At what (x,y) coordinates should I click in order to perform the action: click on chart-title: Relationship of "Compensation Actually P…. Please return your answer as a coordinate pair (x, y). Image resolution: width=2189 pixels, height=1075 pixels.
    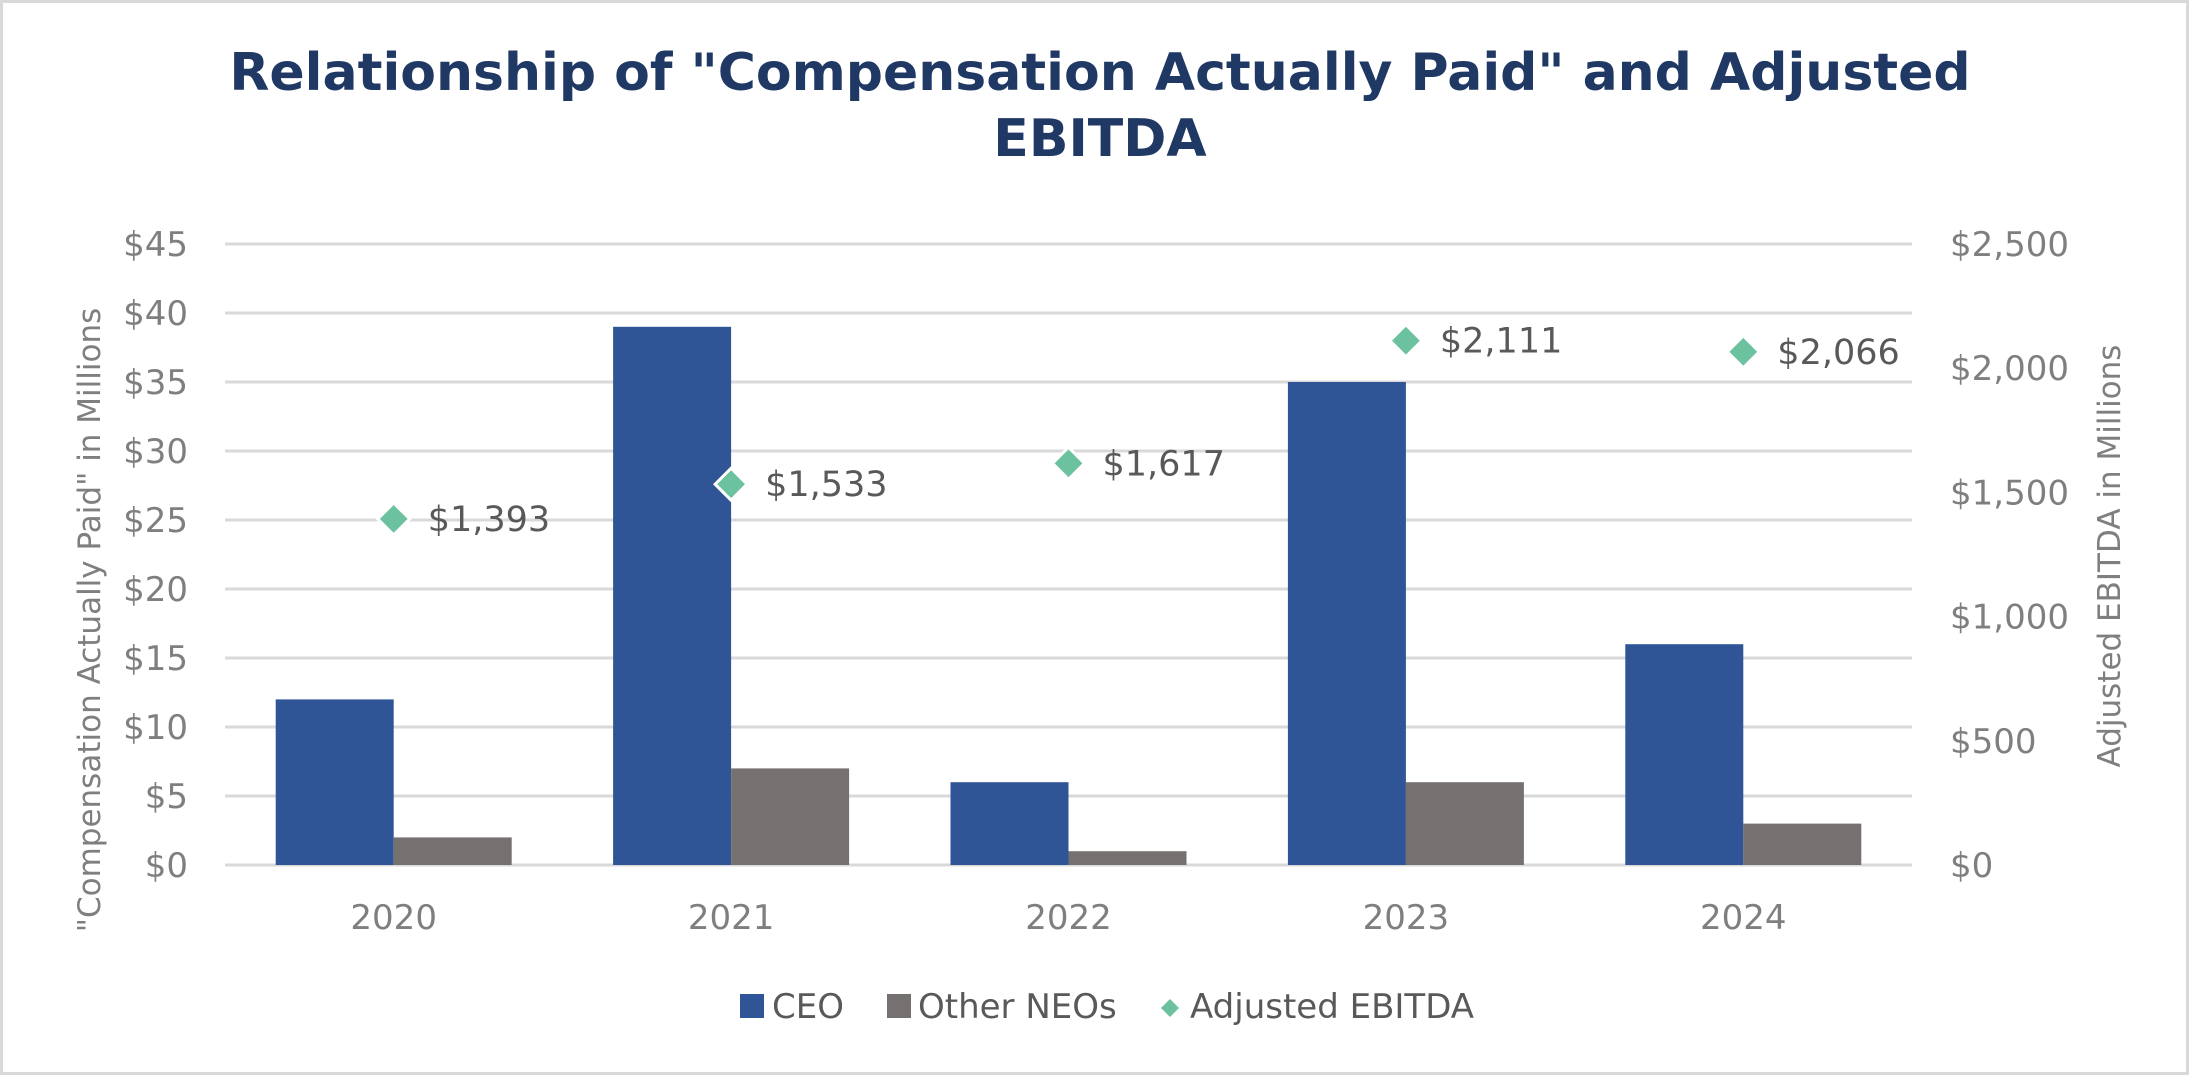
    Looking at the image, I should click on (1100, 106).